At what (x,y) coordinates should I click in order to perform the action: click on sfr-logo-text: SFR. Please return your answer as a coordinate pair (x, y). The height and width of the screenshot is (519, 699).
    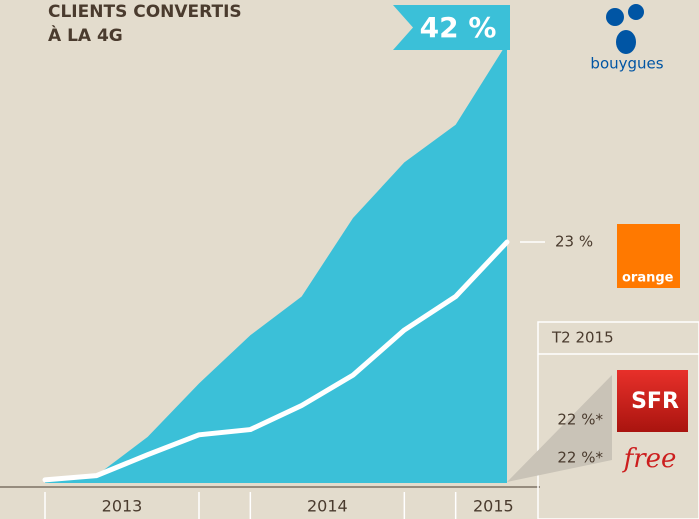
    Looking at the image, I should click on (655, 401).